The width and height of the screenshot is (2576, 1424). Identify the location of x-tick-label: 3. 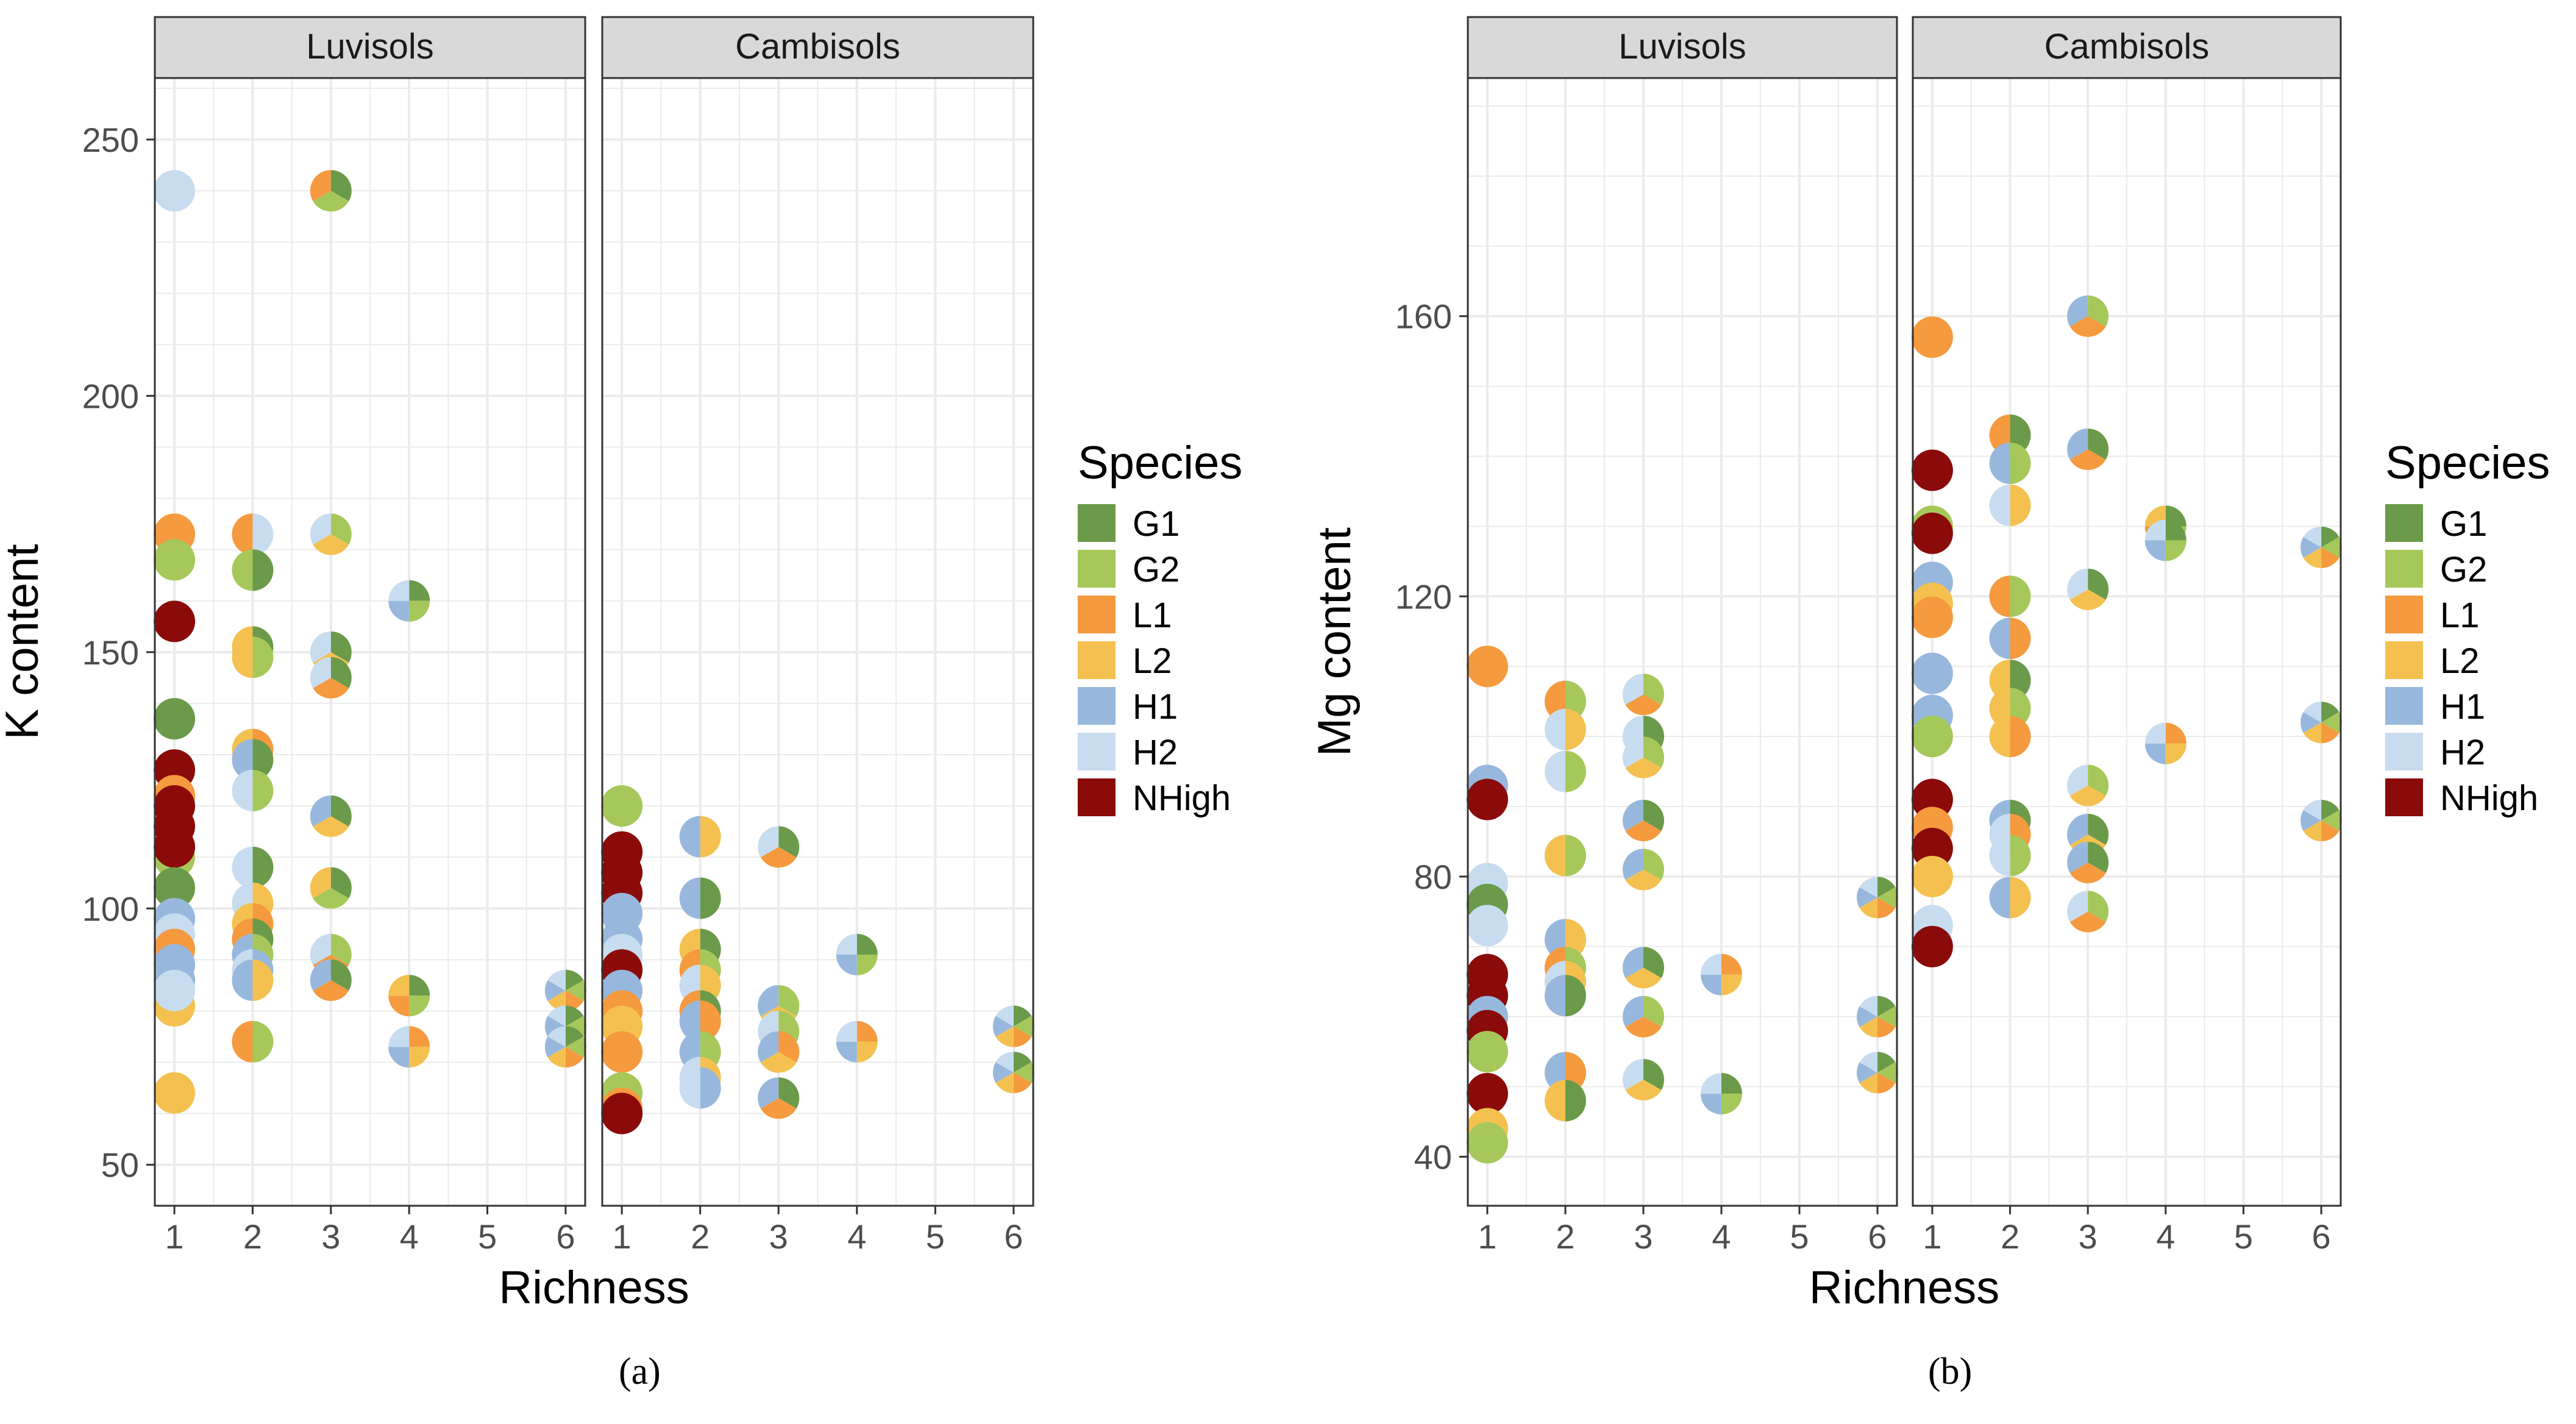
(330, 1236).